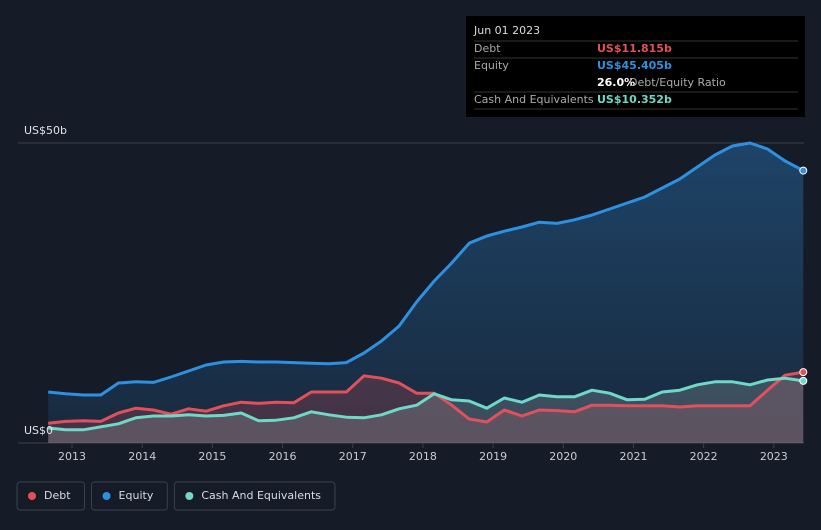 The height and width of the screenshot is (530, 821). What do you see at coordinates (261, 495) in the screenshot?
I see `legend-label: Cash And Equivalents` at bounding box center [261, 495].